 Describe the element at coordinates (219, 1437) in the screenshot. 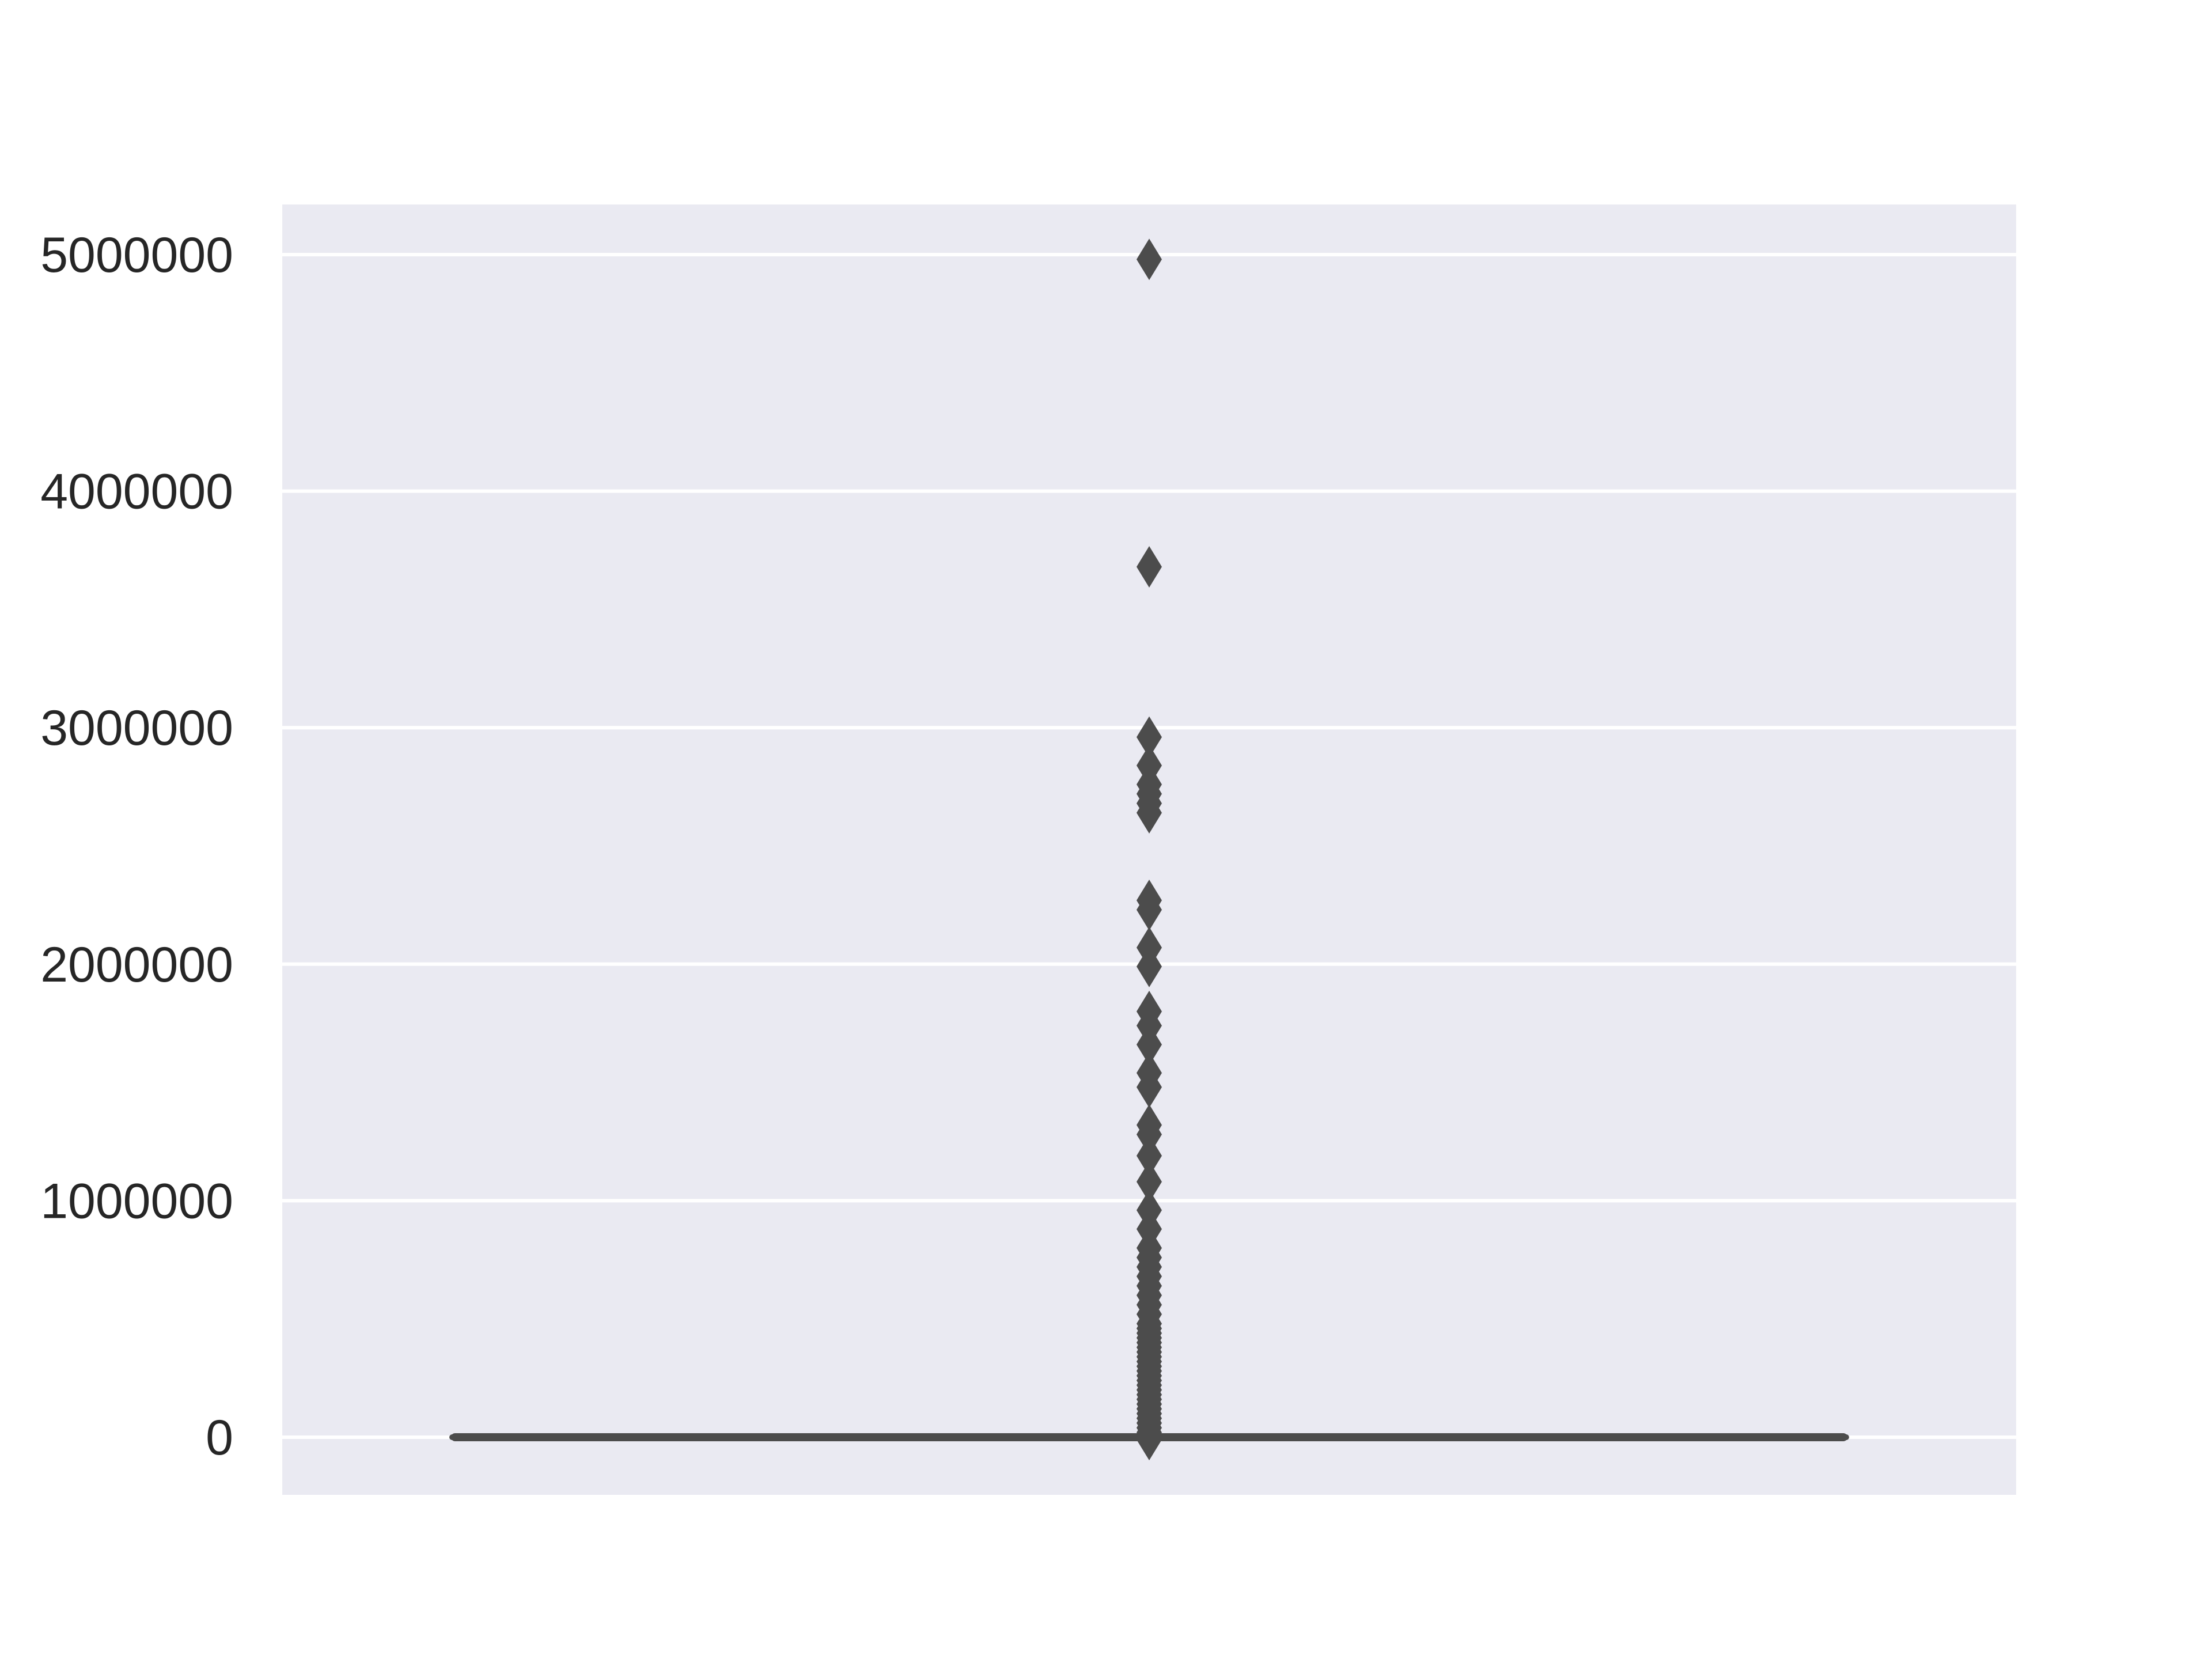

I see `y-tick-label-0: 0` at that location.